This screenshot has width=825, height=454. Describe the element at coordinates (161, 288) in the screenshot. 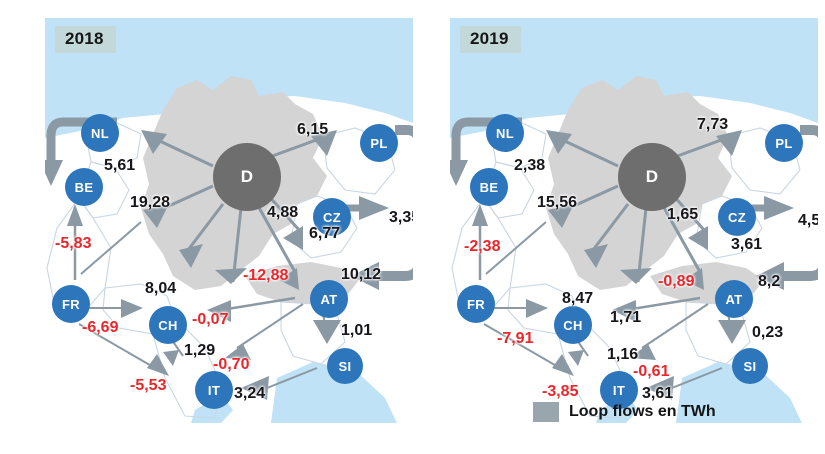

I see `flow-value: 8,04` at that location.